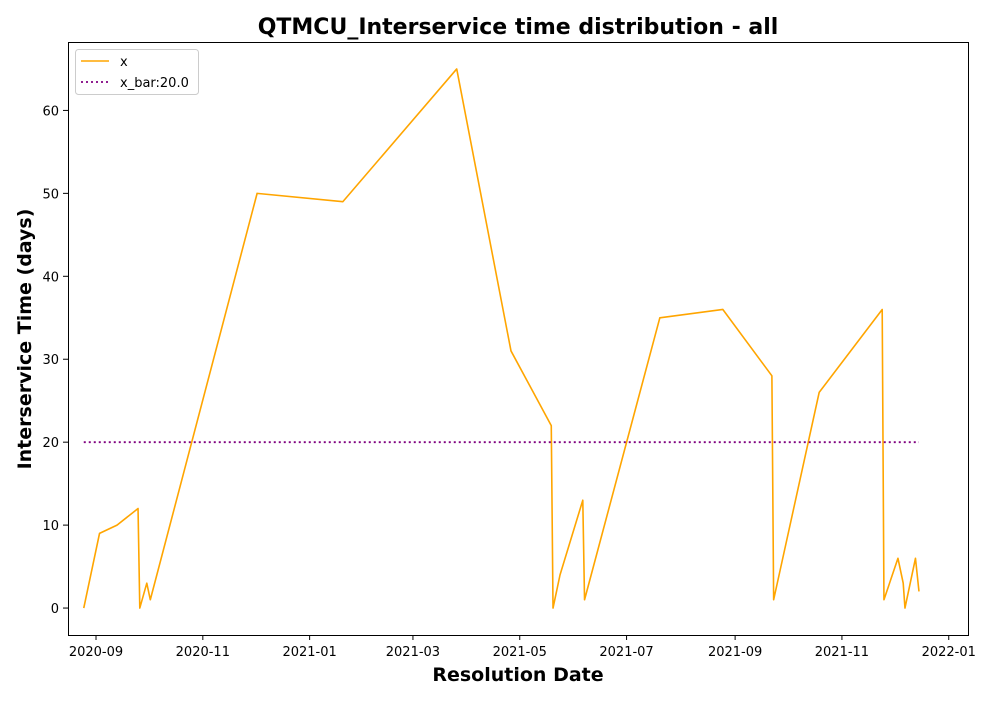  What do you see at coordinates (413, 652) in the screenshot?
I see `x-tick-label: 2021-03` at bounding box center [413, 652].